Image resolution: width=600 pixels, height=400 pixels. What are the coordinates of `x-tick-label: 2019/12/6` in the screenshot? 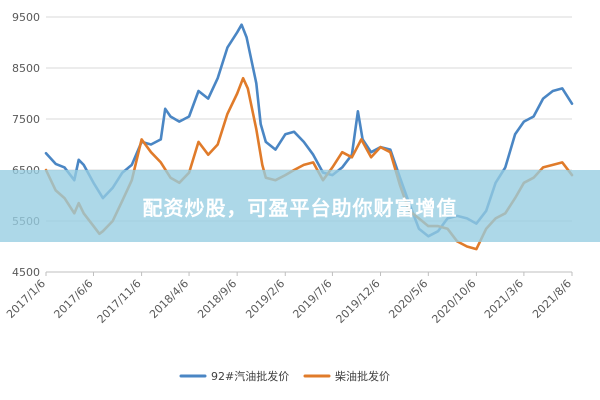 It's located at (358, 301).